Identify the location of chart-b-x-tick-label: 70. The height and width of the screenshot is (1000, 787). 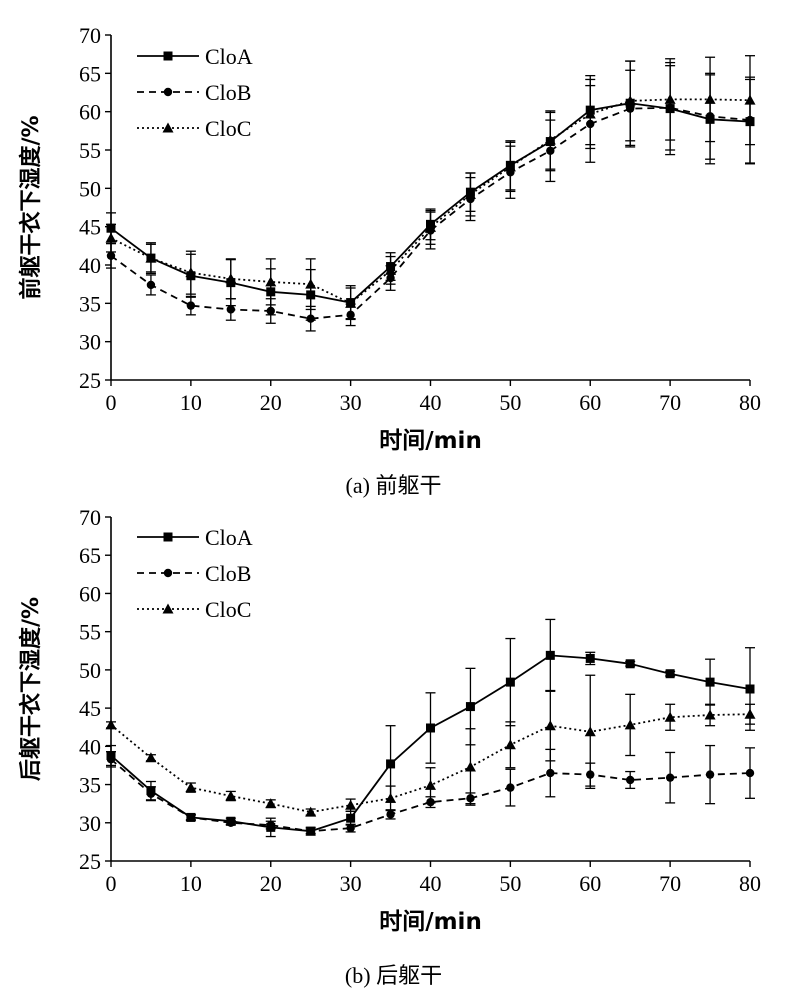
(670, 883).